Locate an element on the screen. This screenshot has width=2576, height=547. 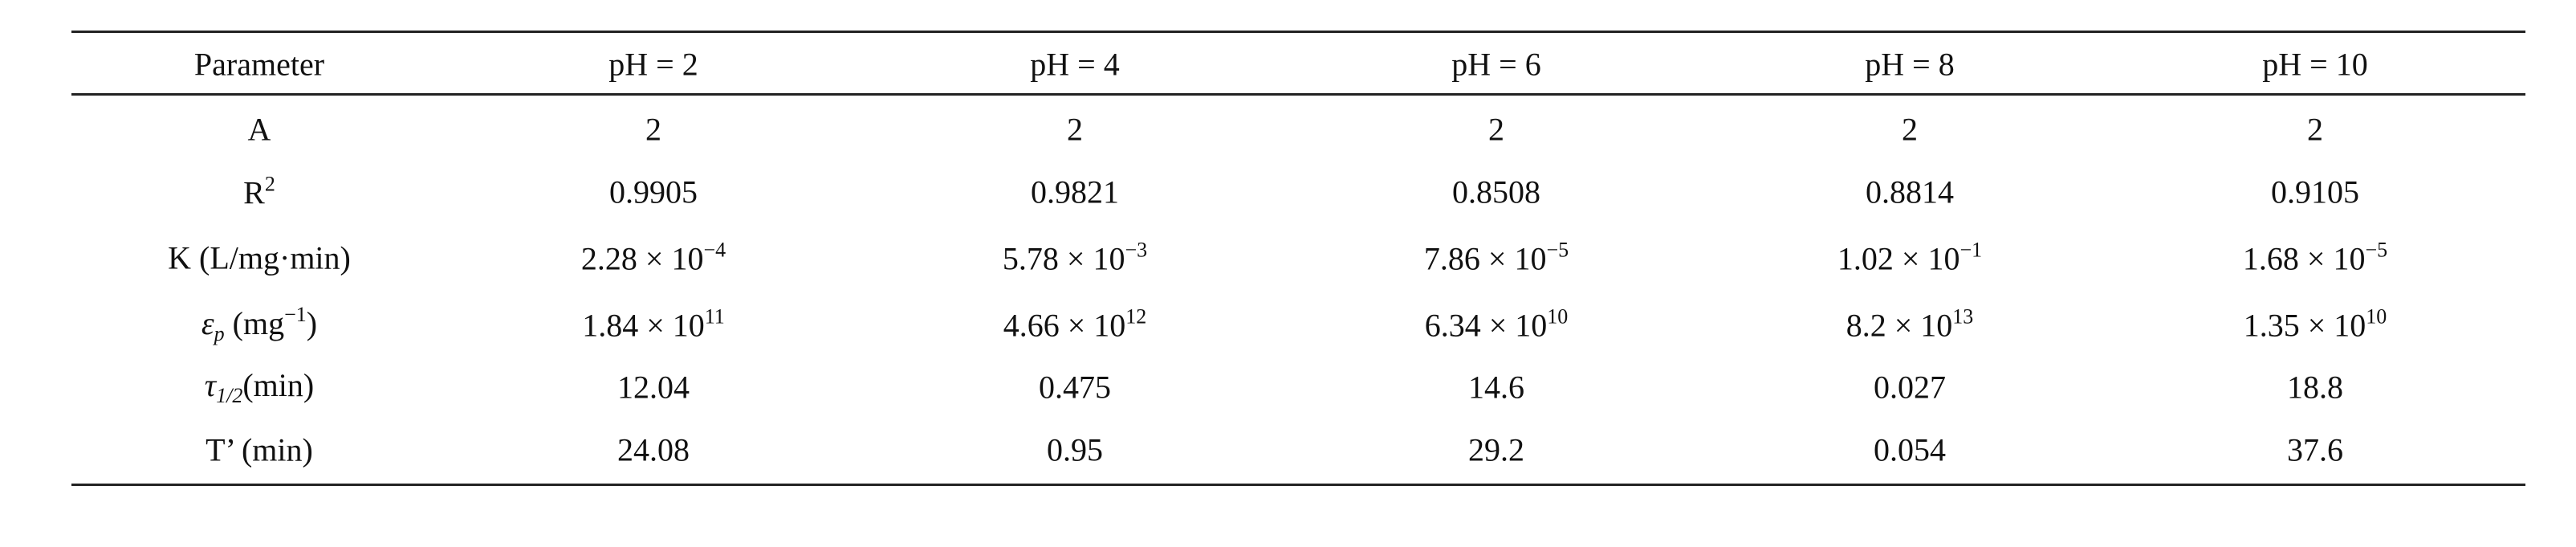
cell-text: 8.2 × 10 is located at coordinates (1899, 326).